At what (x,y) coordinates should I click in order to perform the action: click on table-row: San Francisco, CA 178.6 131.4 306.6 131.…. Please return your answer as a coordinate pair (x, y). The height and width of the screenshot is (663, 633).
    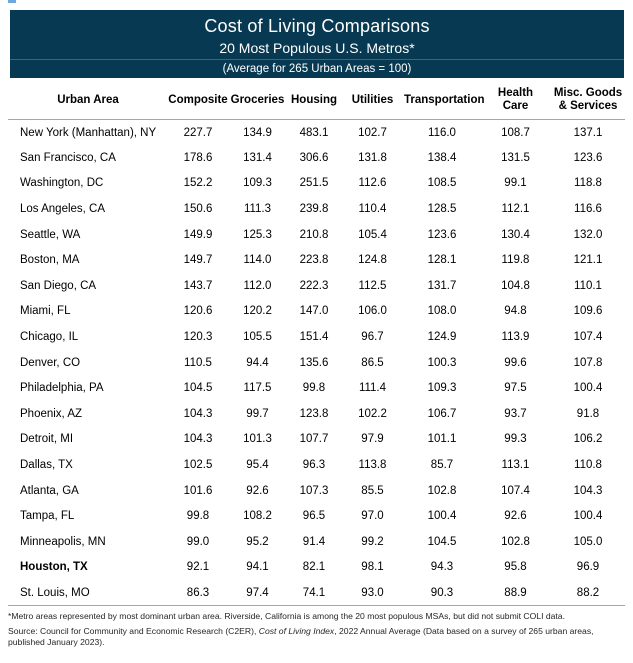
    Looking at the image, I should click on (316, 158).